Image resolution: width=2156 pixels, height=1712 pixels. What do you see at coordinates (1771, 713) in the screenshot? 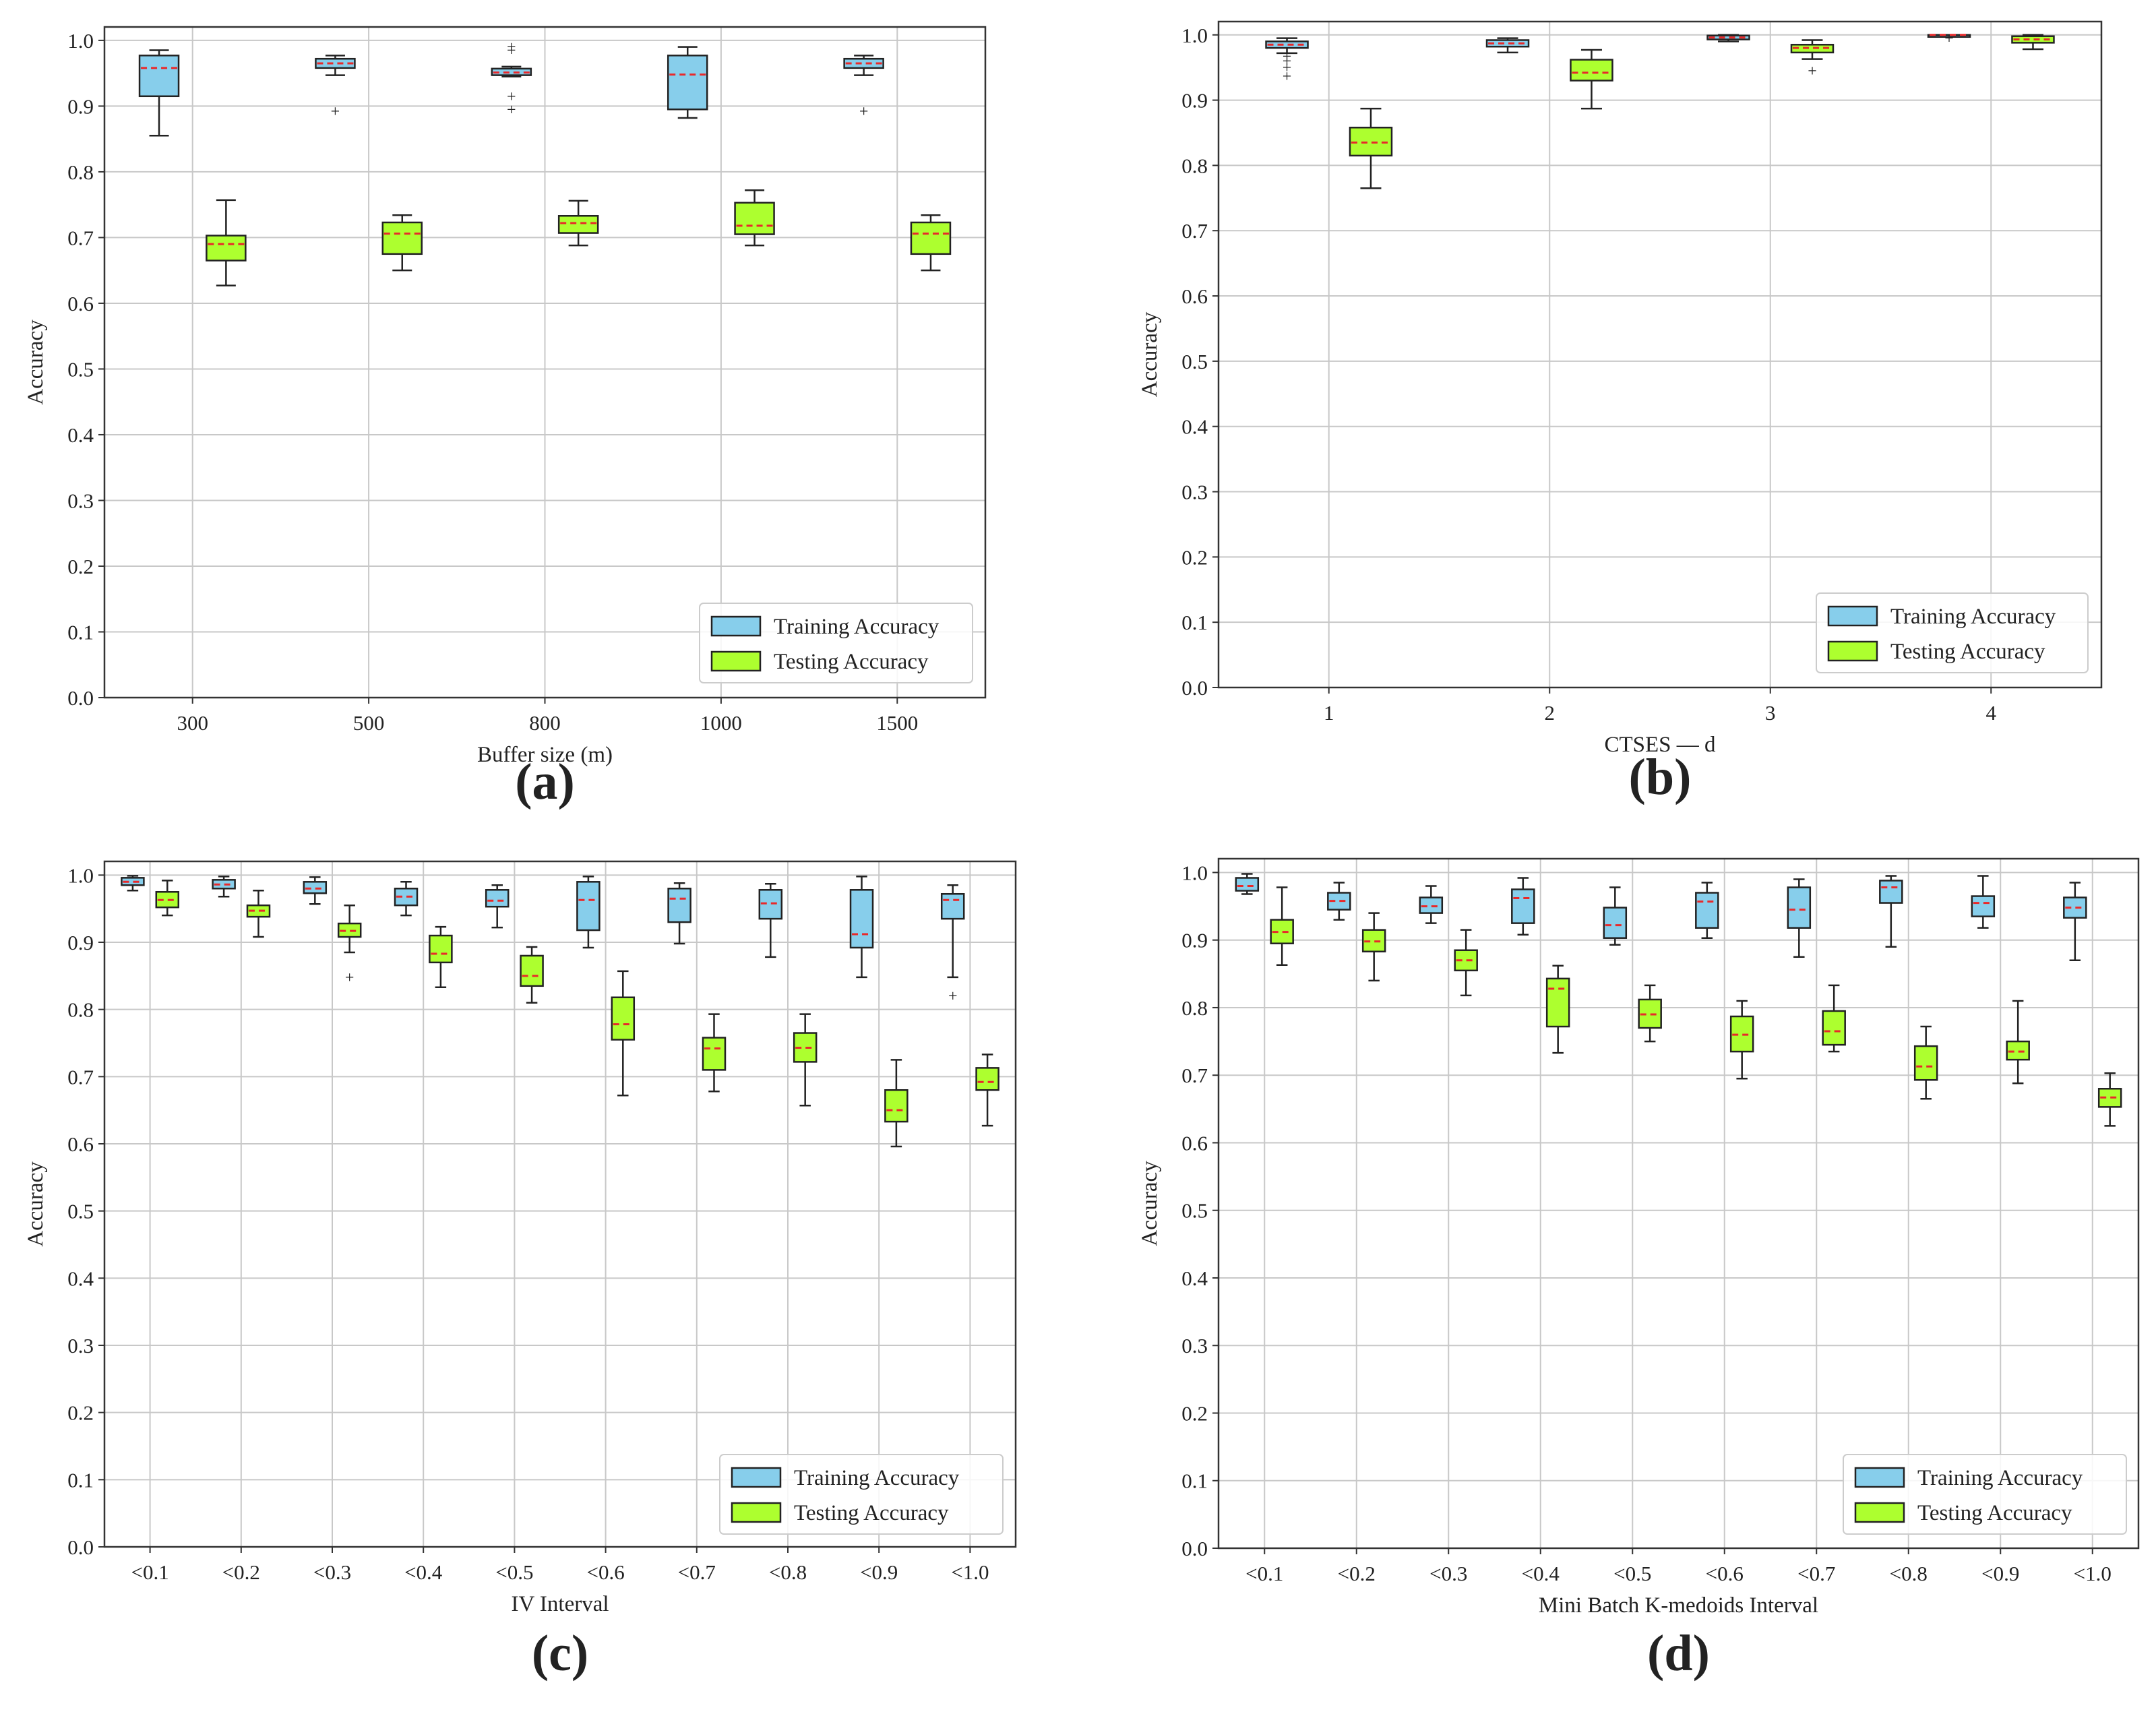
I see `x-tick-label: 3` at bounding box center [1771, 713].